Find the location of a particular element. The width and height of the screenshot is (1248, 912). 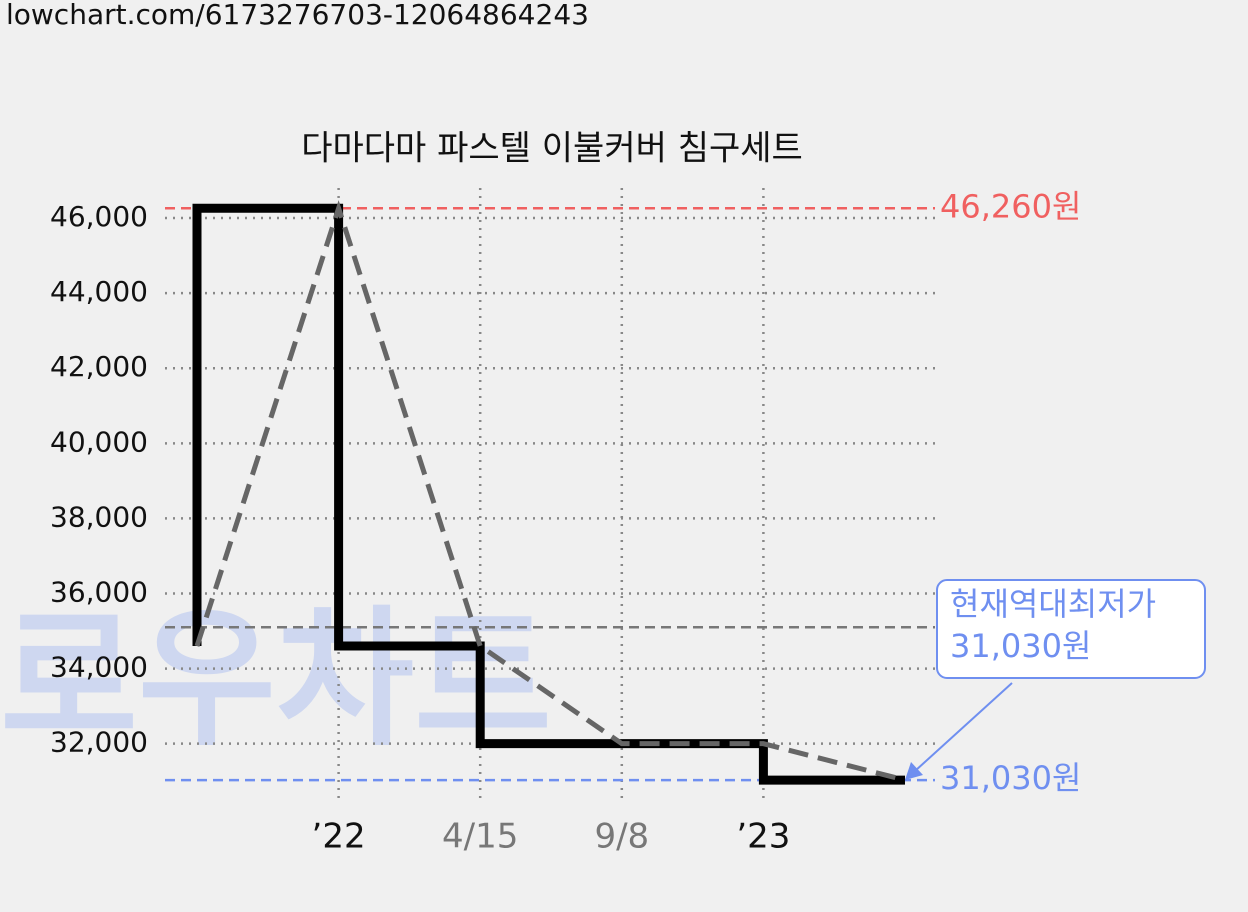

watermark: 로우차트 is located at coordinates (276, 680).